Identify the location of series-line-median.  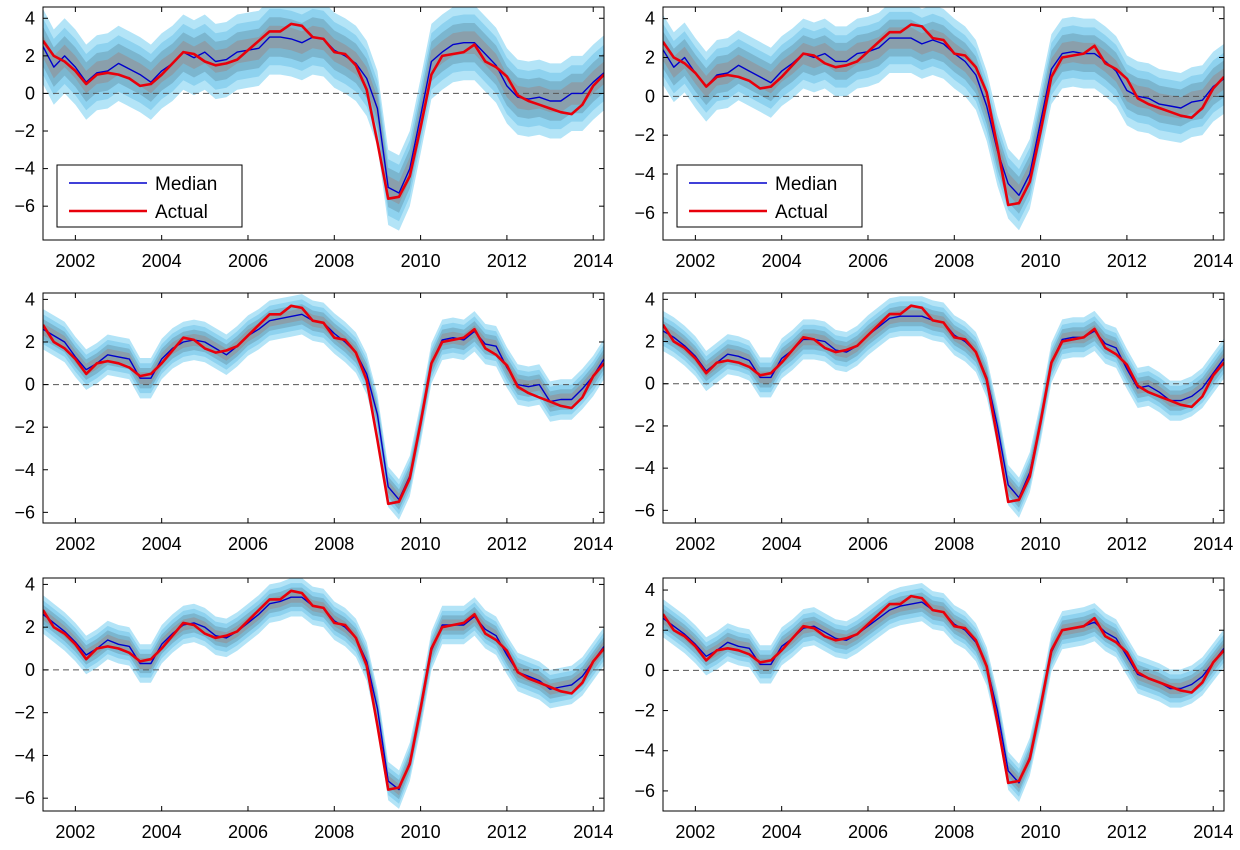
(943, 117).